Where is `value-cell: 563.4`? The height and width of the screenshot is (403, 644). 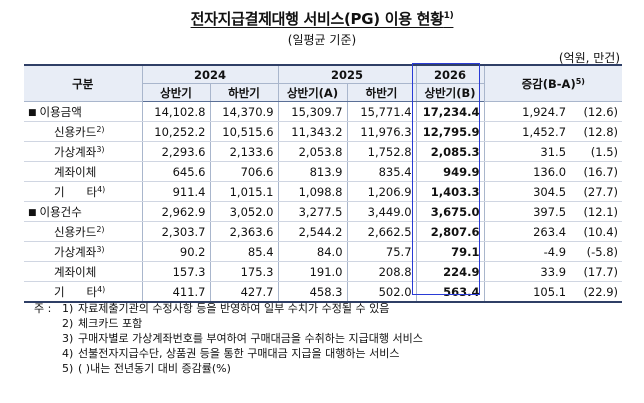
value-cell: 563.4 is located at coordinates (450, 292).